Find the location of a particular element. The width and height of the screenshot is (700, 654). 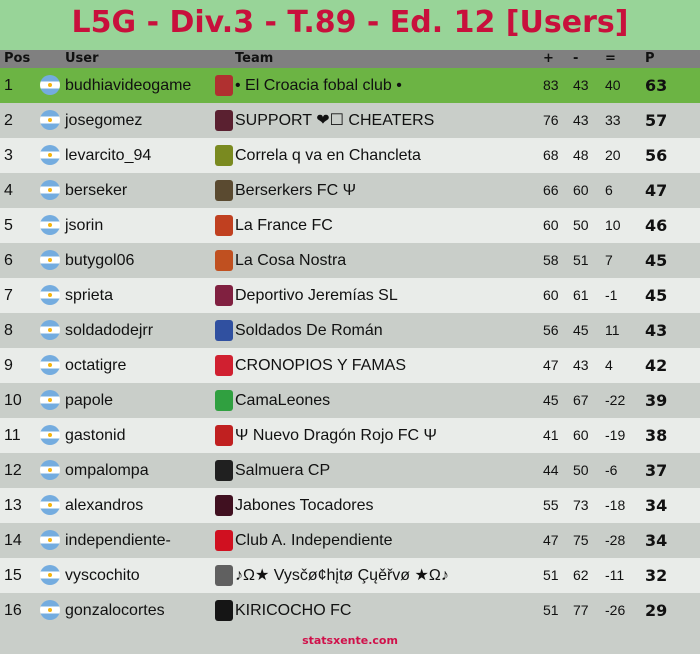

row-team: Soldados De Román is located at coordinates (309, 330).